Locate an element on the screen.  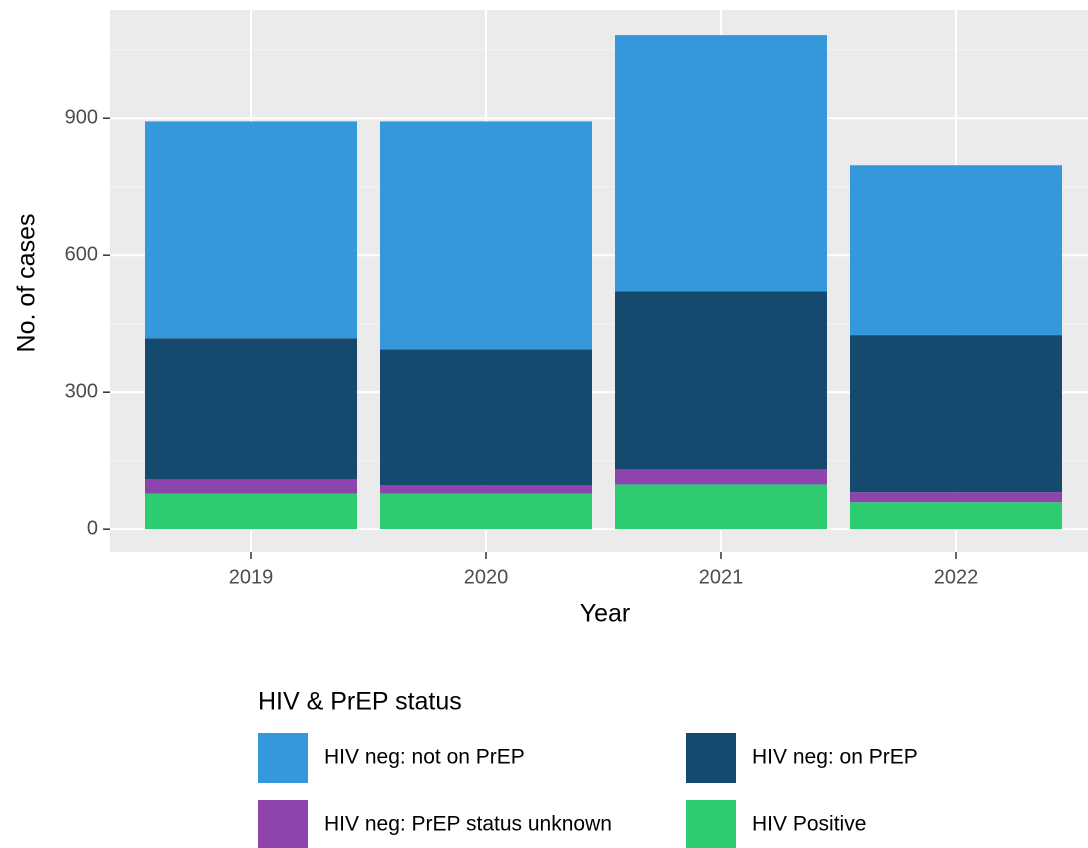
y-tick-label: 300 is located at coordinates (81, 391).